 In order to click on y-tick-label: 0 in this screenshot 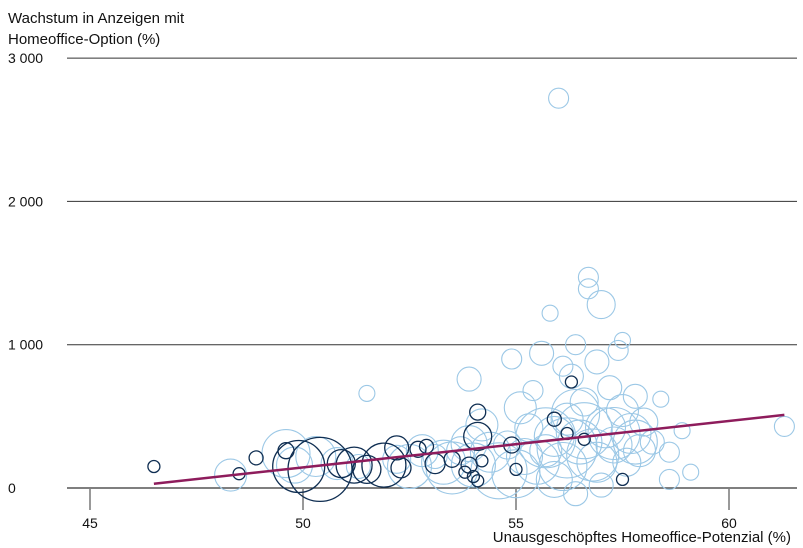, I will do `click(12, 488)`.